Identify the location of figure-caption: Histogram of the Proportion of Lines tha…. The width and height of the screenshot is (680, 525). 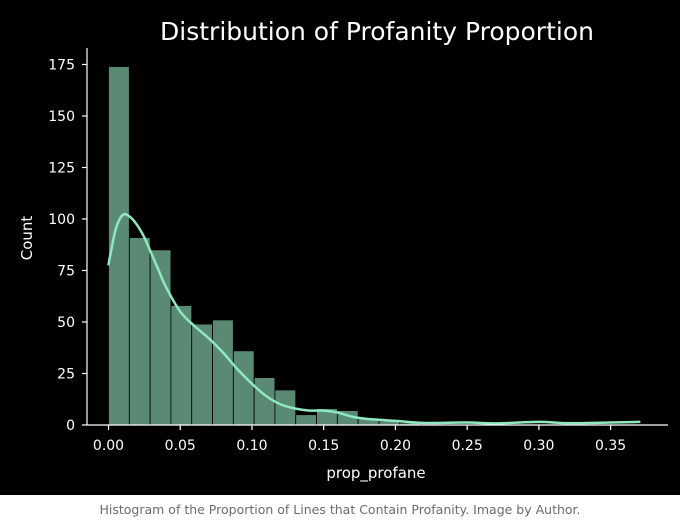
(340, 509).